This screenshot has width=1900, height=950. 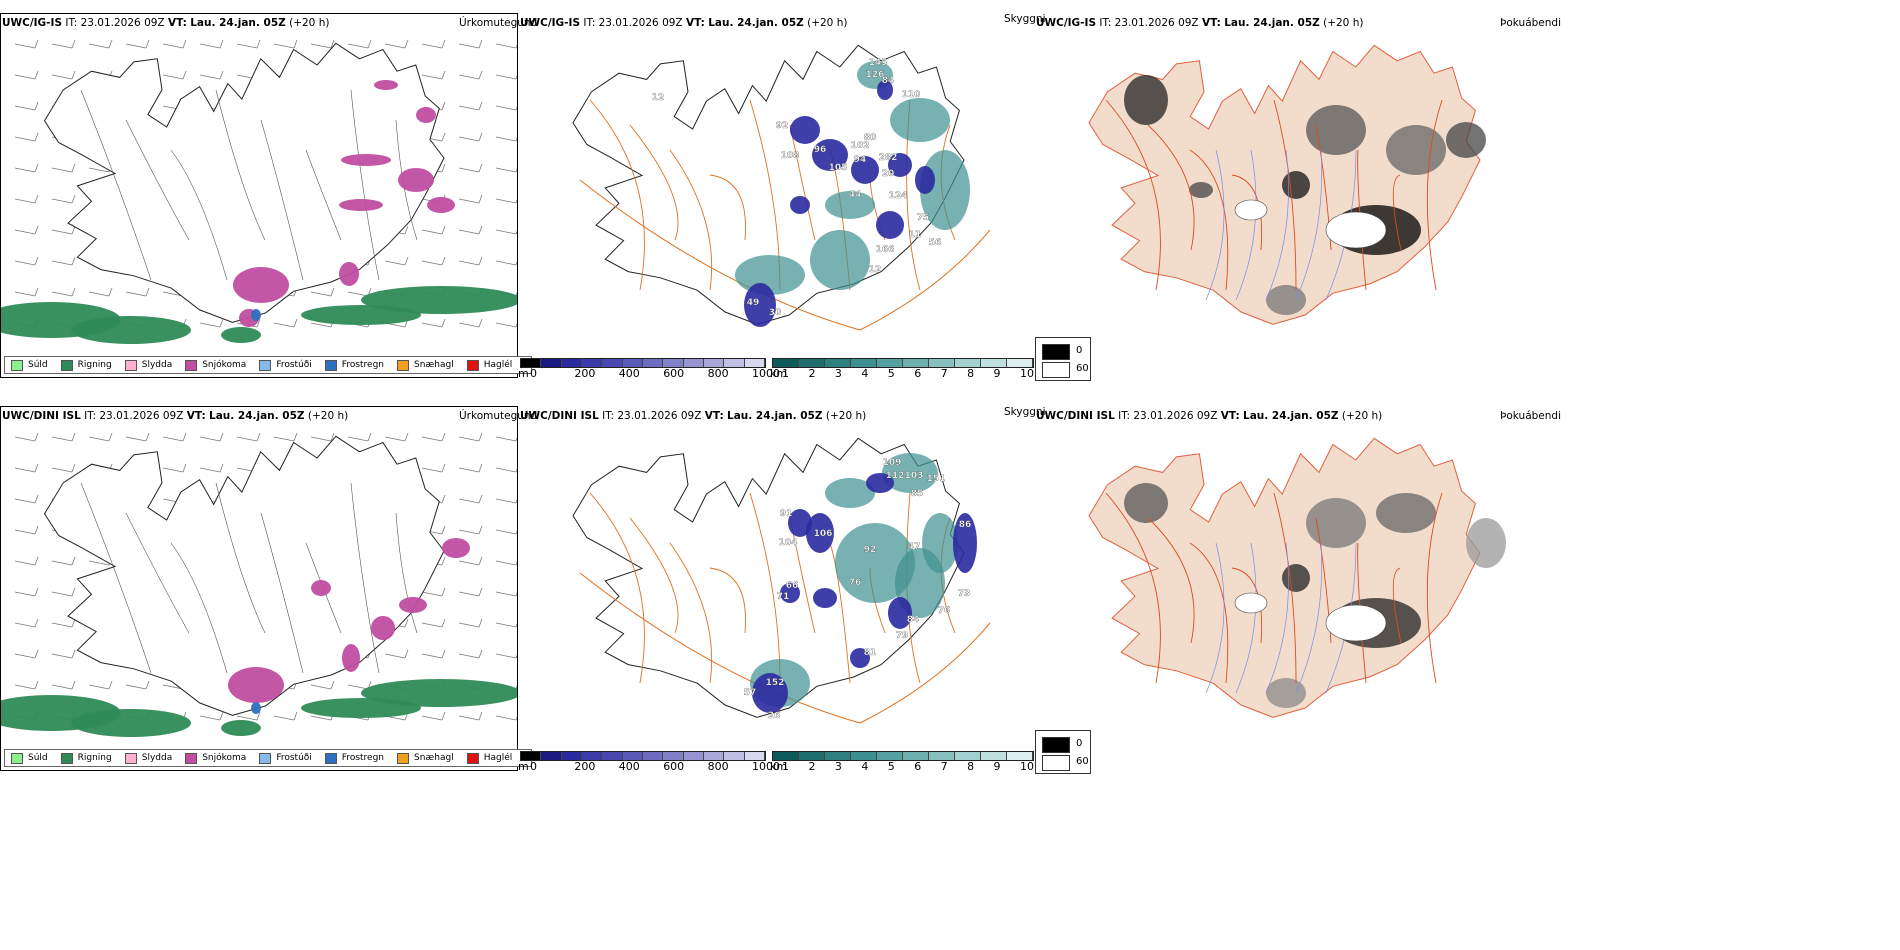 I want to click on precip-legend-item: Súld, so click(x=29, y=365).